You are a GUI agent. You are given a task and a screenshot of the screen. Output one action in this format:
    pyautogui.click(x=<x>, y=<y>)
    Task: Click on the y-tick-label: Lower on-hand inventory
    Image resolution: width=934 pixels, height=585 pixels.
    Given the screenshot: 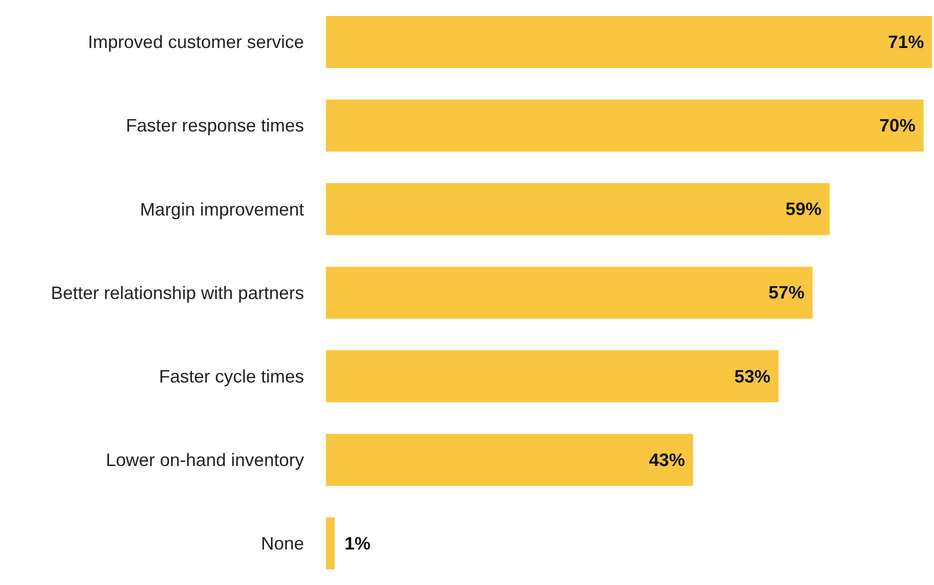 What is the action you would take?
    pyautogui.click(x=205, y=460)
    